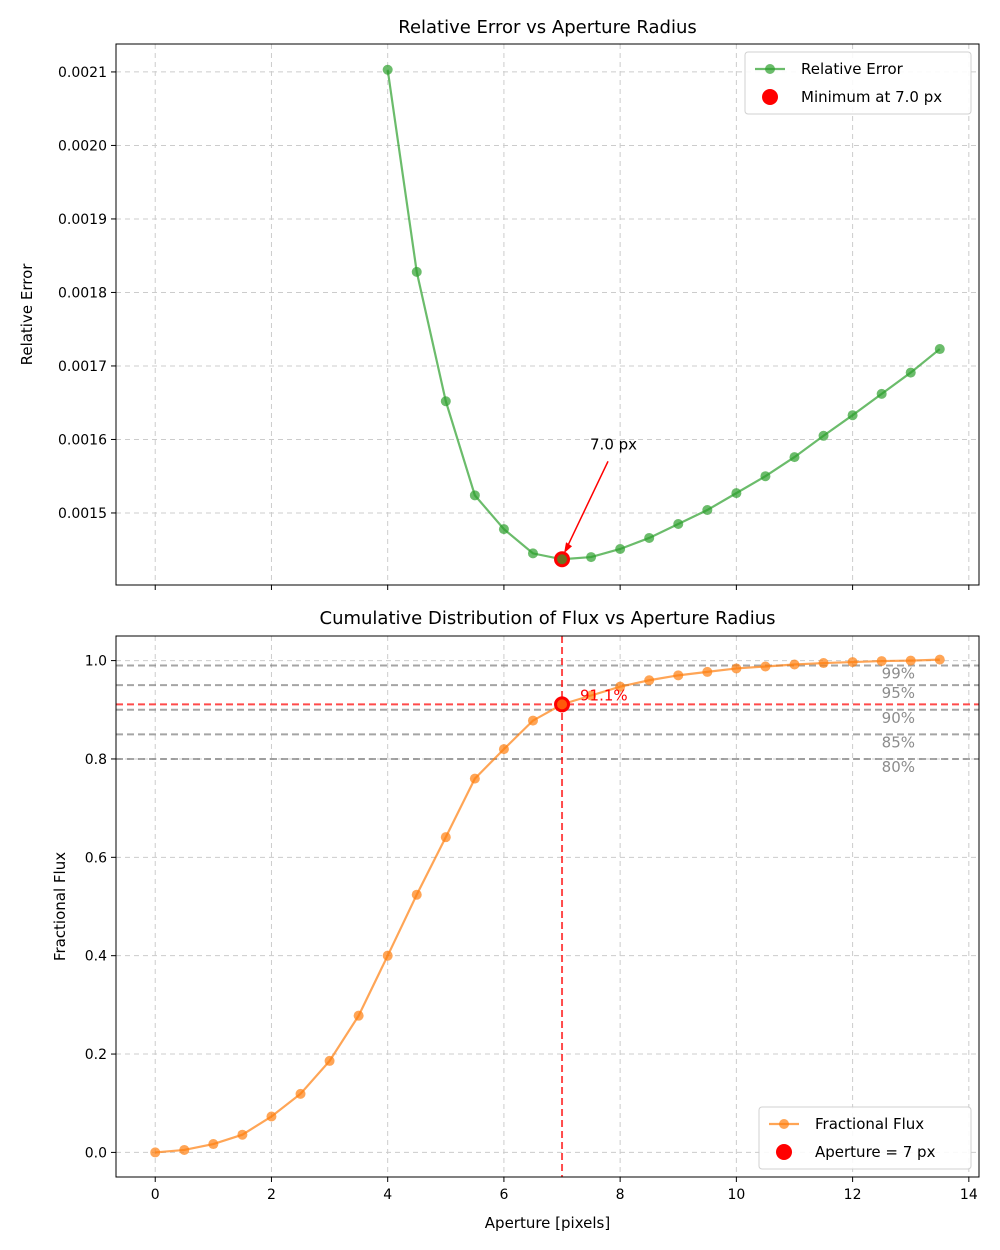 This screenshot has width=1000, height=1250. What do you see at coordinates (27, 314) in the screenshot?
I see `y-axis-title: Relative Error` at bounding box center [27, 314].